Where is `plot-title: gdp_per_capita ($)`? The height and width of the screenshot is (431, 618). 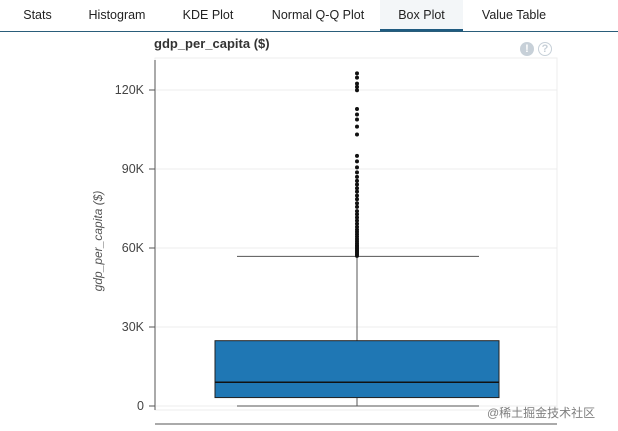 plot-title: gdp_per_capita ($) is located at coordinates (212, 43).